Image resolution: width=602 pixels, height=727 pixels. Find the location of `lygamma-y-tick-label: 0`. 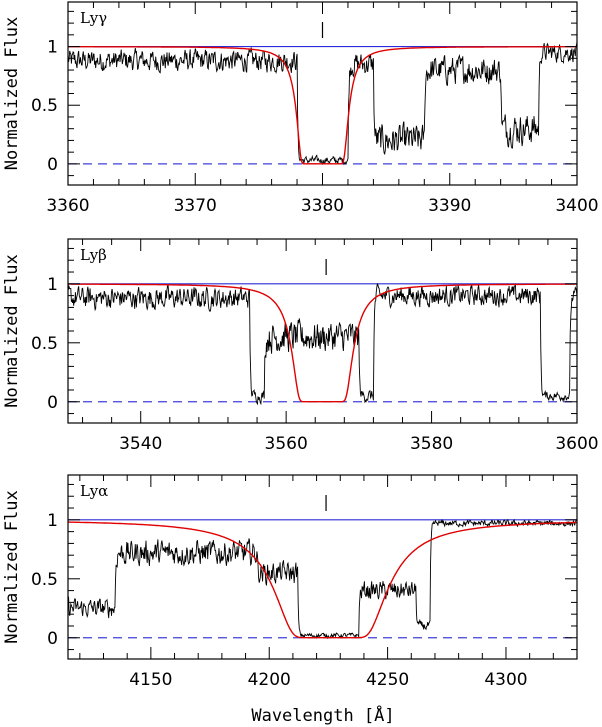

lygamma-y-tick-label: 0 is located at coordinates (52, 165).